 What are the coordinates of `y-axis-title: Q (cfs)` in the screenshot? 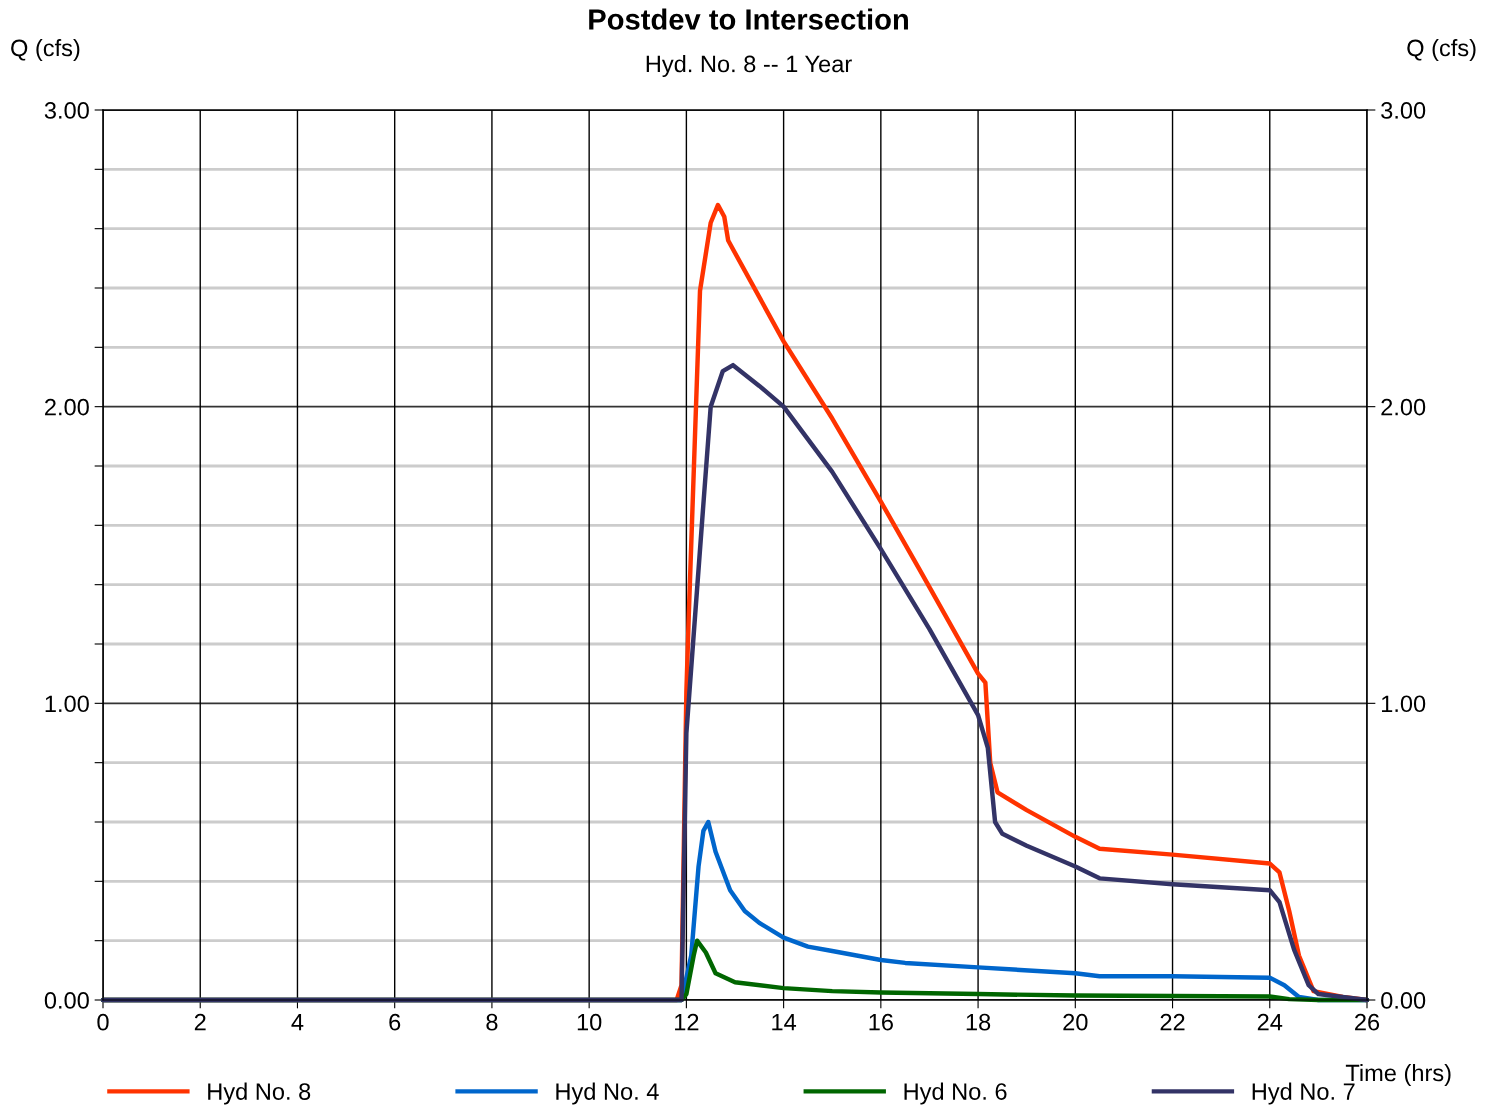 It's located at (45, 50).